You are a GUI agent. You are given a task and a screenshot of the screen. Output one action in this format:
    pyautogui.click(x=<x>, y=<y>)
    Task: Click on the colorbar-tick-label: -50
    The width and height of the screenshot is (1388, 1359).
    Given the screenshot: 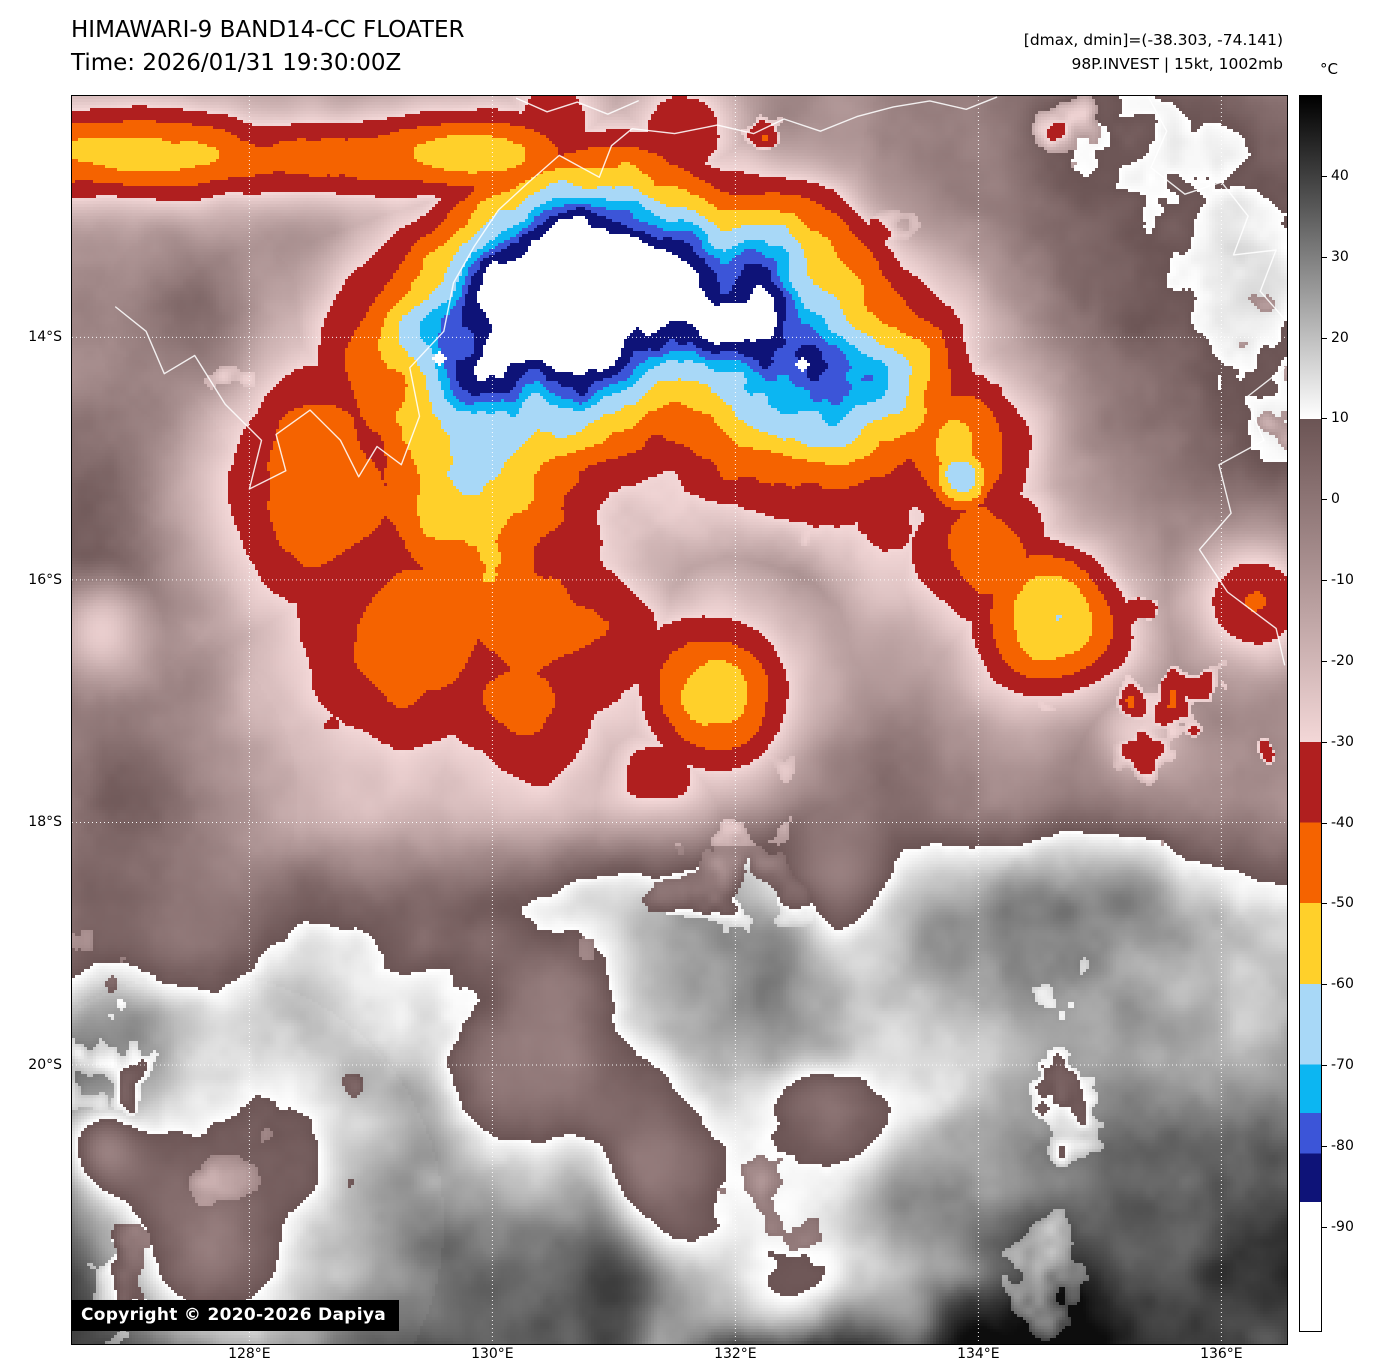 What is the action you would take?
    pyautogui.click(x=1342, y=903)
    